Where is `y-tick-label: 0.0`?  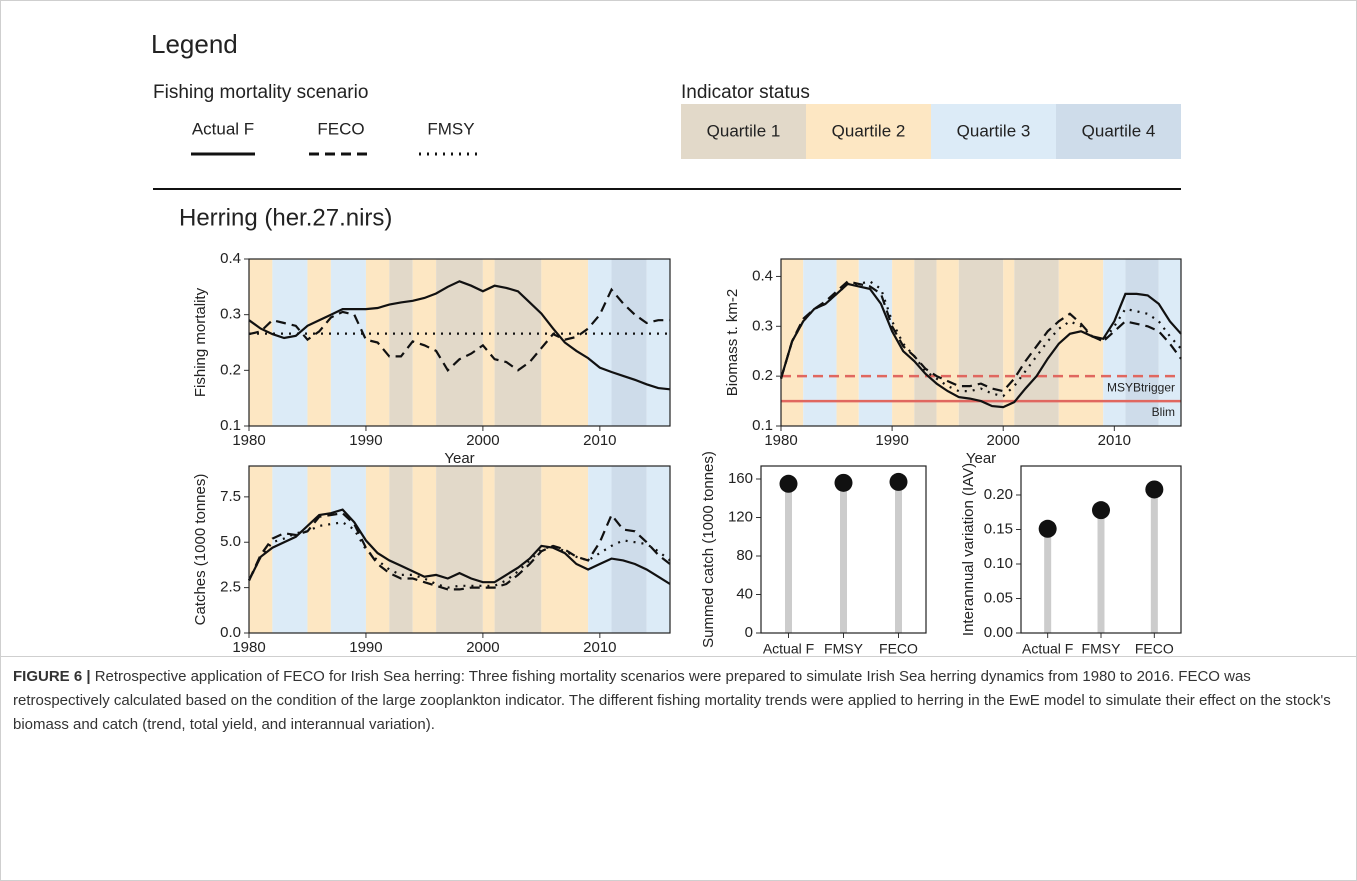
y-tick-label: 0.0 is located at coordinates (230, 632).